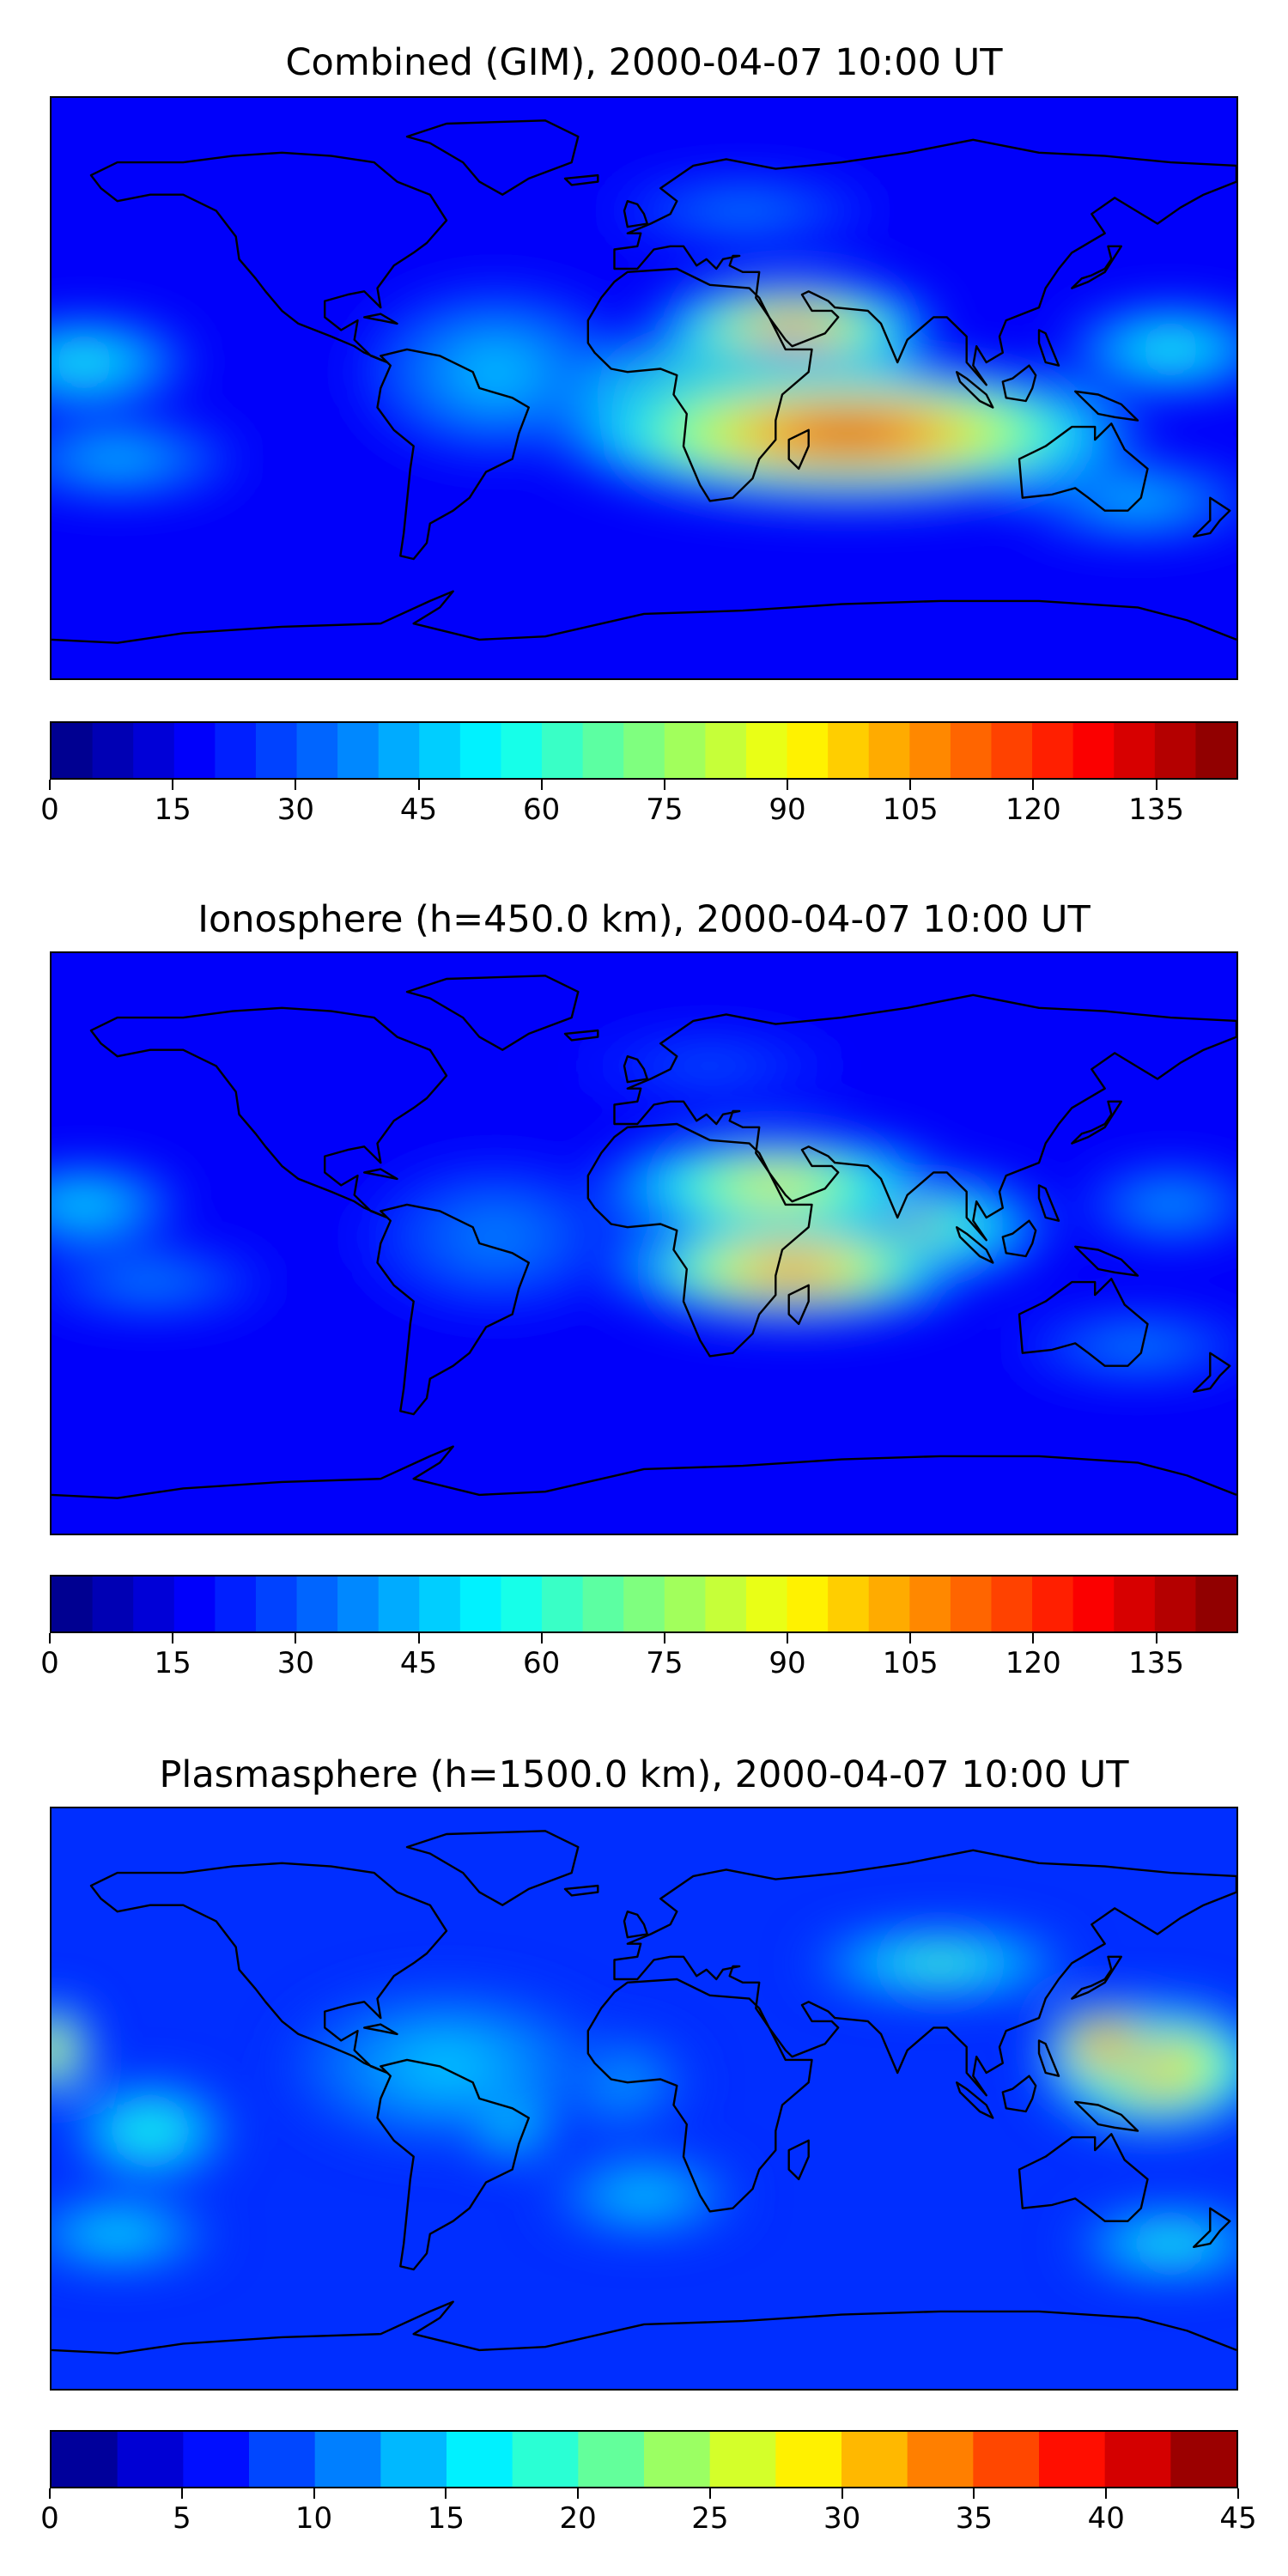 This screenshot has height=2576, width=1288. What do you see at coordinates (910, 1663) in the screenshot?
I see `colorbar-tick-label: 105` at bounding box center [910, 1663].